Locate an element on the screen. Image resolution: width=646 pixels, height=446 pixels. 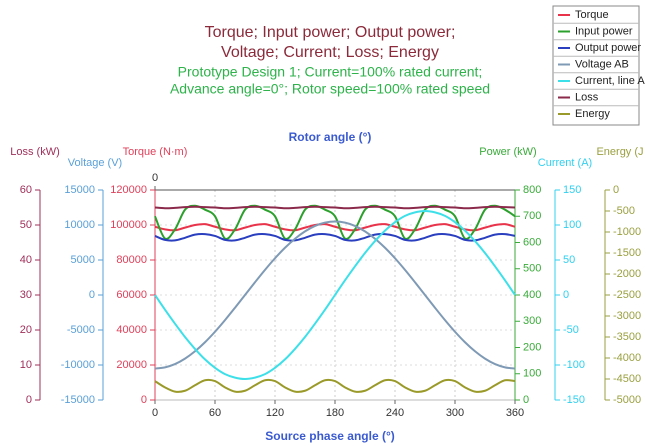
x-tick-label: 0 is located at coordinates (155, 413).